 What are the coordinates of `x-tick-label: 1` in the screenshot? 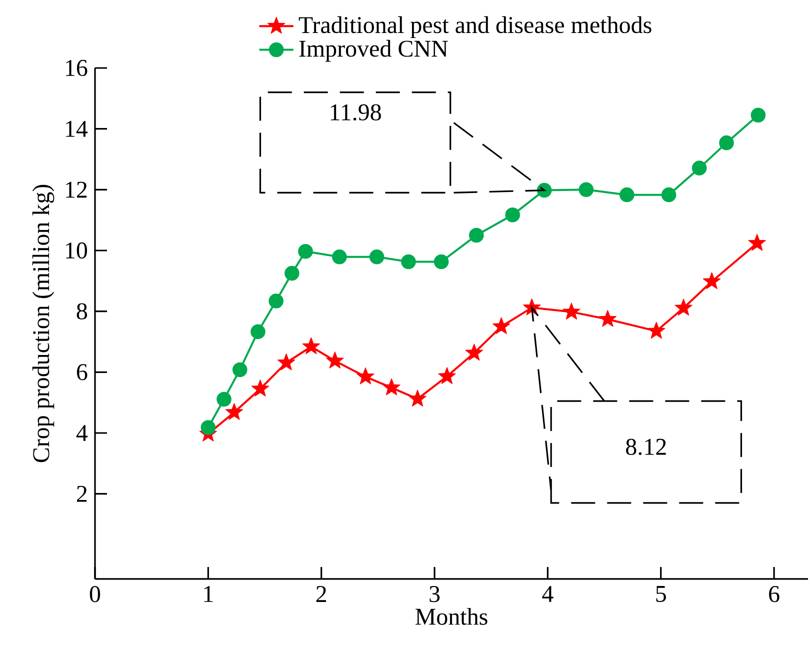 It's located at (208, 594).